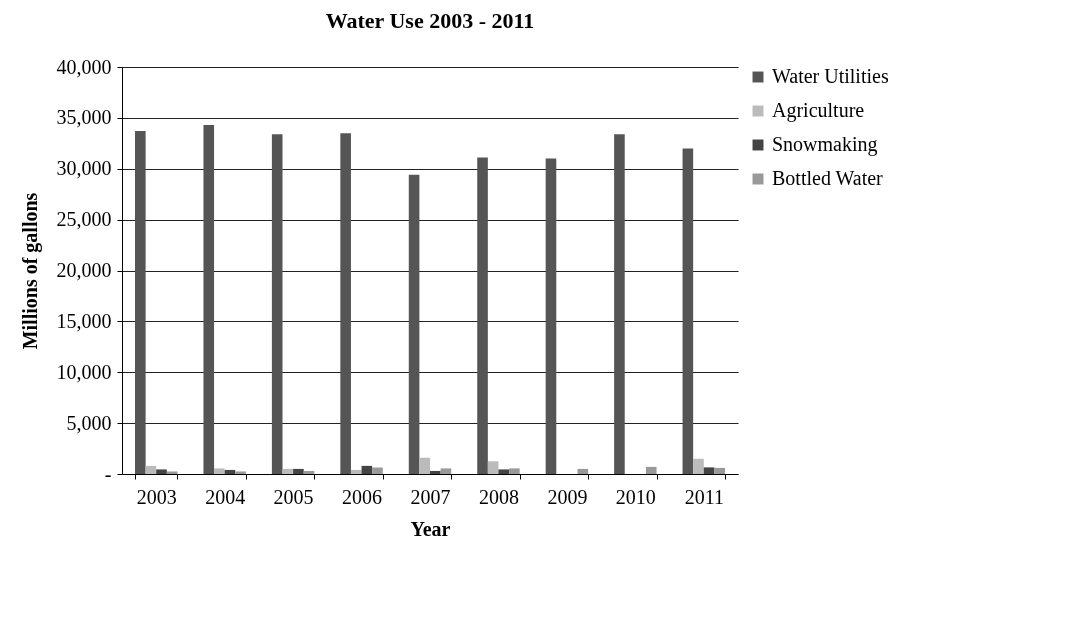  Describe the element at coordinates (828, 178) in the screenshot. I see `legend-label: Bottled Water` at that location.